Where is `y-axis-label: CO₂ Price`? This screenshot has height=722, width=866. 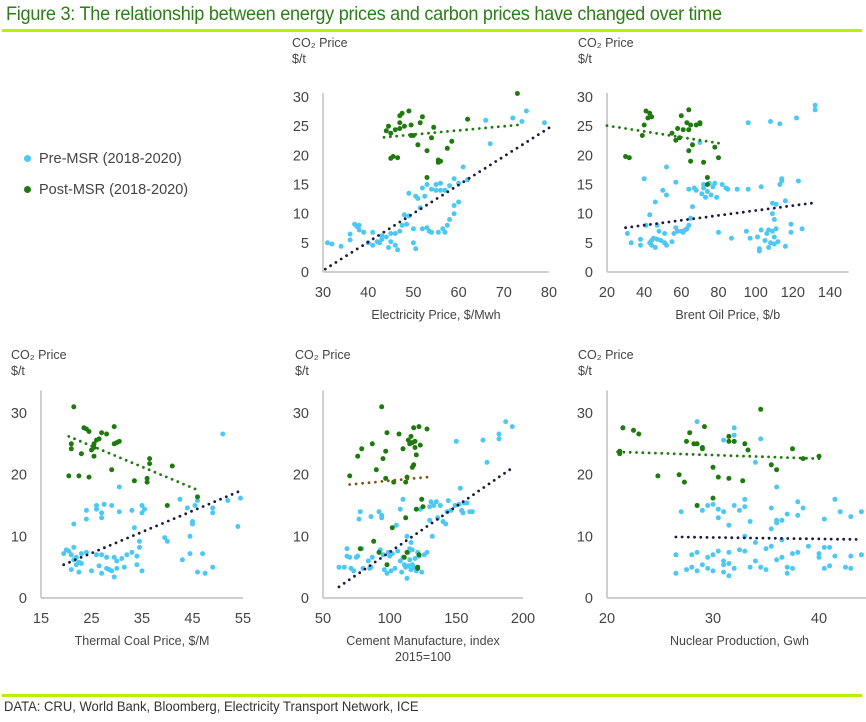 y-axis-label: CO₂ Price is located at coordinates (606, 355).